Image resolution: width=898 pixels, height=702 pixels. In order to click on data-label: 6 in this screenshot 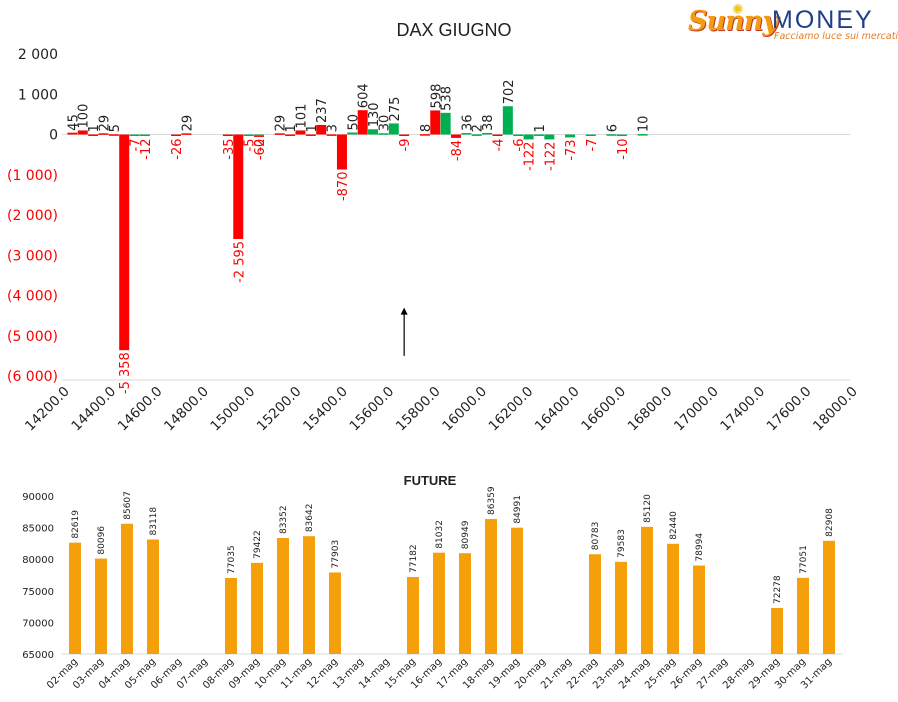, I will do `click(613, 128)`.